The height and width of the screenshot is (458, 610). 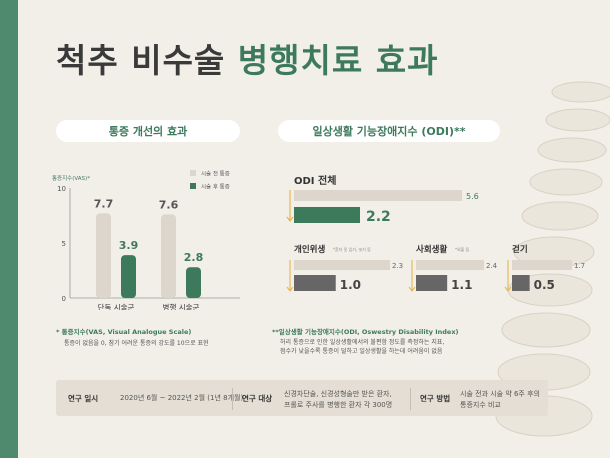 What do you see at coordinates (169, 204) in the screenshot?
I see `bar-value-label: 7.6` at bounding box center [169, 204].